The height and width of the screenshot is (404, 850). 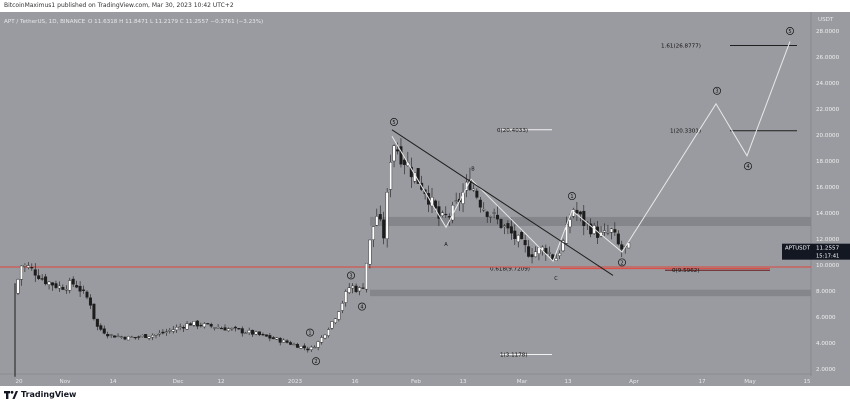 I want to click on price-tick-label: 6.0000, so click(x=826, y=318).